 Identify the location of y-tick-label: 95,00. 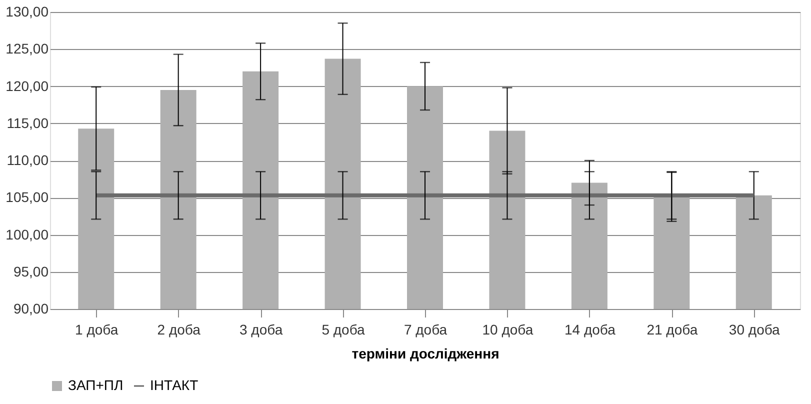
(31, 271).